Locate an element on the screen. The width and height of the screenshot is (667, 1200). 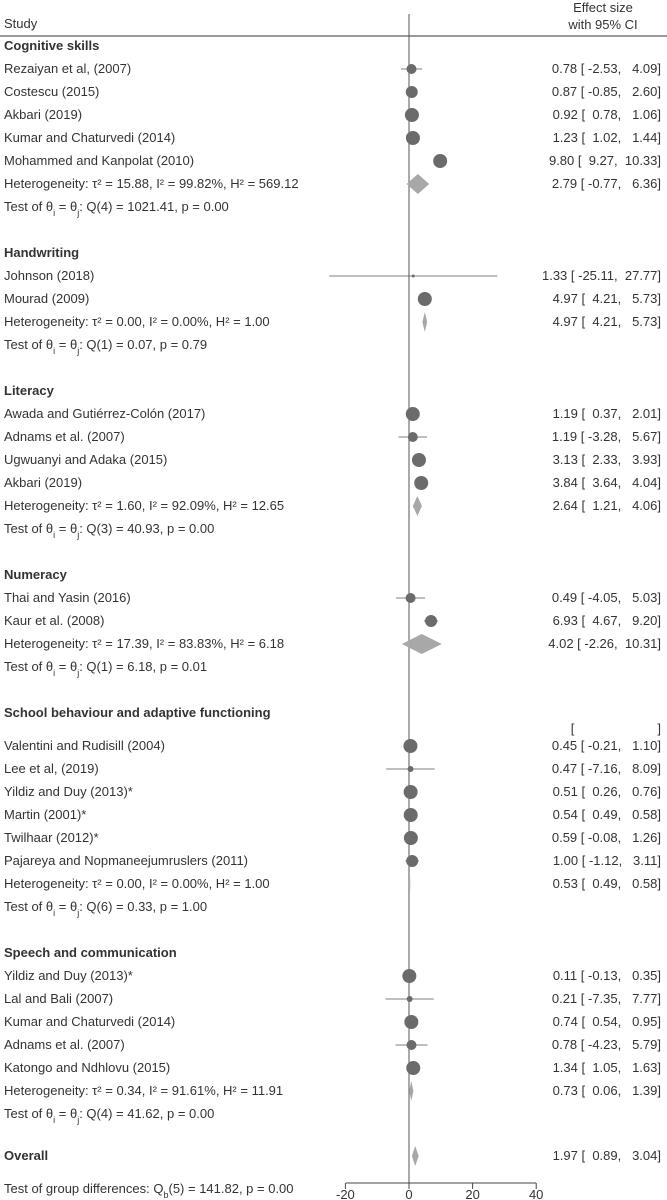
ci-value: 1.33 [ -25.11, 27.77] is located at coordinates (601, 275).